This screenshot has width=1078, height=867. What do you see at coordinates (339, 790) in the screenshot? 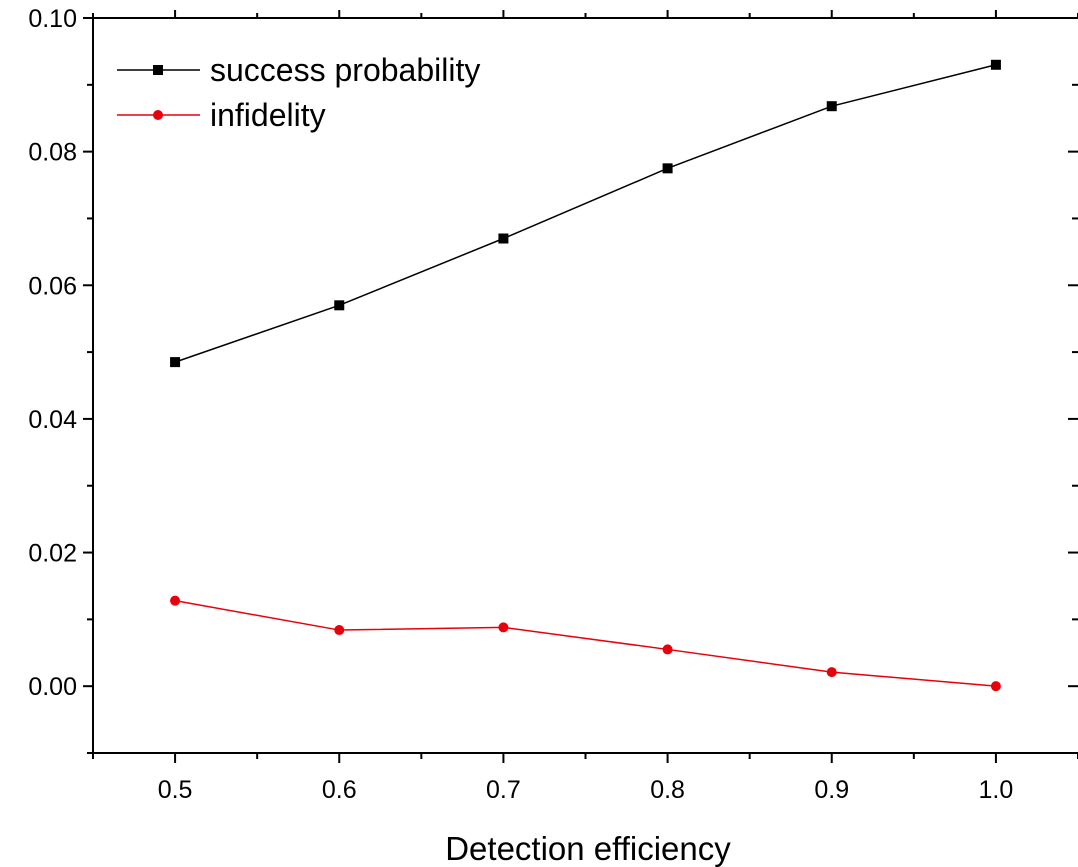
I see `x-tick-label: 0.6` at bounding box center [339, 790].